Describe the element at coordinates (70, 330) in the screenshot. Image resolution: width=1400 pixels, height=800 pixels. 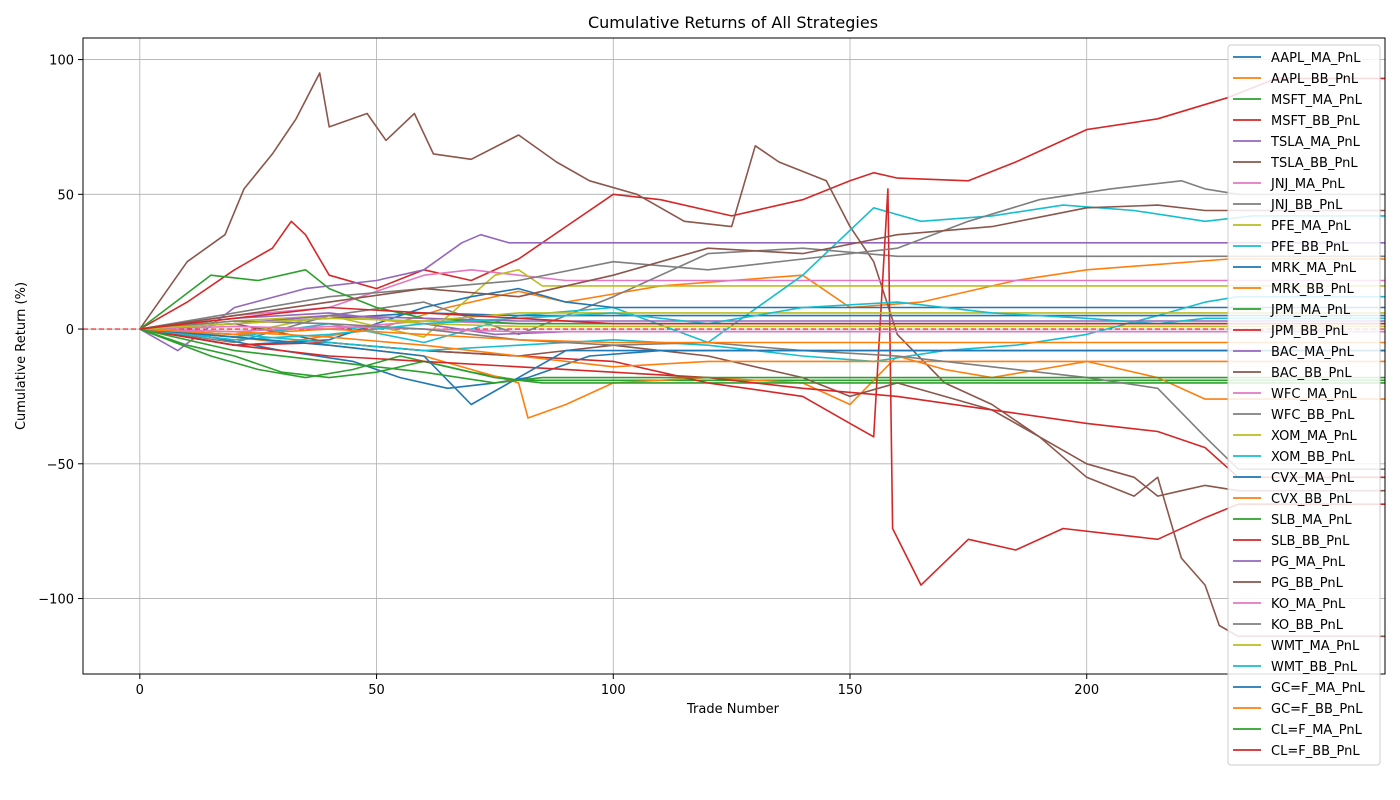
I see `y-tick-label: 0` at that location.